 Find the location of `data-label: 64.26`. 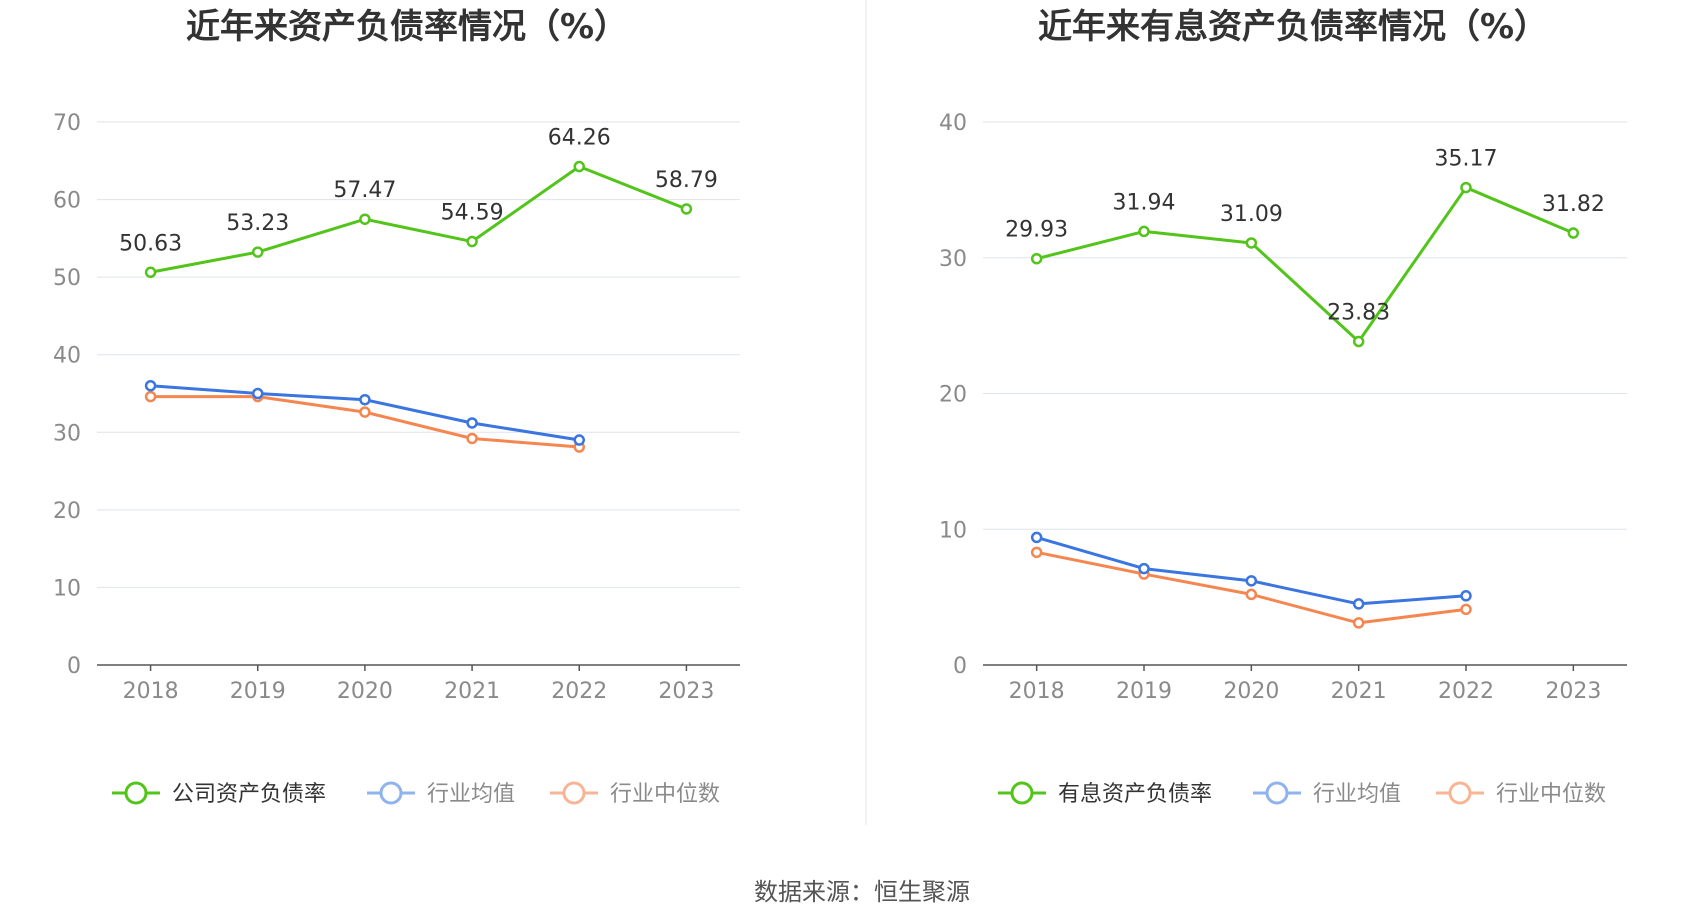

data-label: 64.26 is located at coordinates (579, 138).